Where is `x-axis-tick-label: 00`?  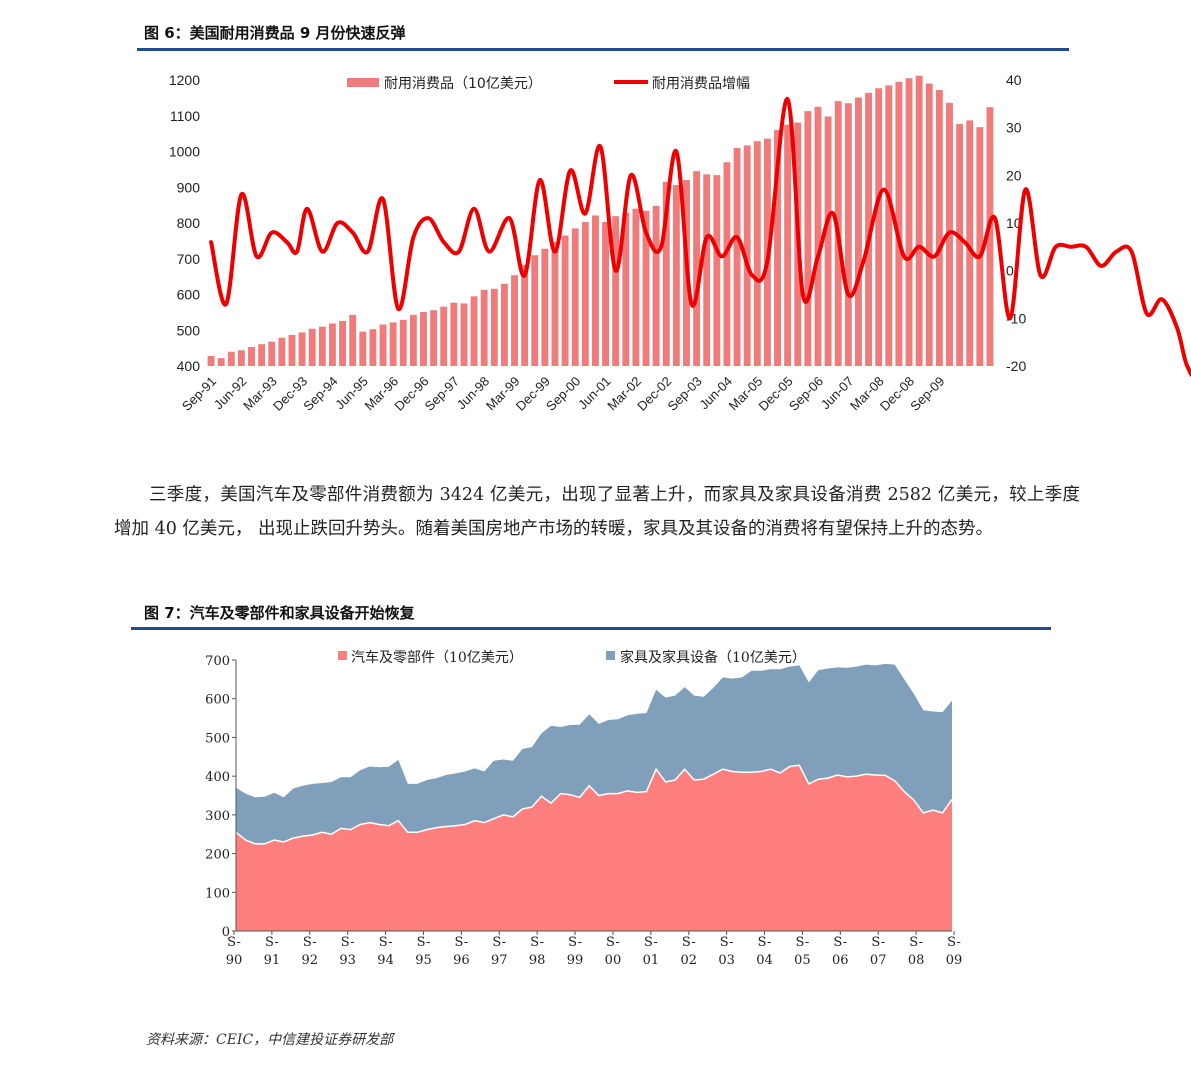
x-axis-tick-label: 00 is located at coordinates (613, 960).